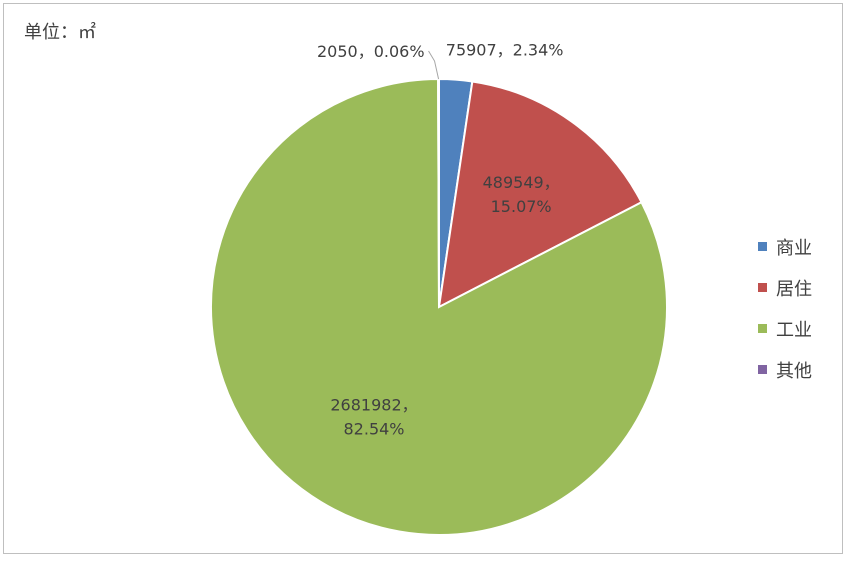 The height and width of the screenshot is (561, 850). Describe the element at coordinates (371, 51) in the screenshot. I see `data-label-other: 2050，0.06%` at that location.